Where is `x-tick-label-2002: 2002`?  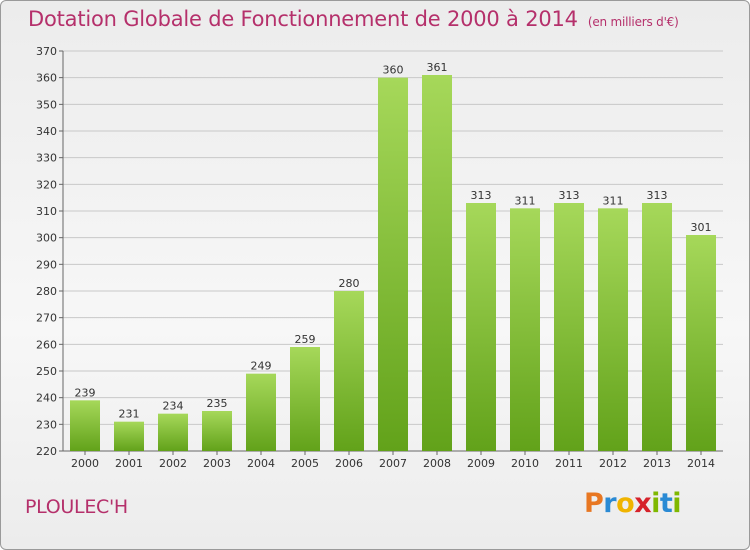
x-tick-label-2002: 2002 is located at coordinates (173, 463).